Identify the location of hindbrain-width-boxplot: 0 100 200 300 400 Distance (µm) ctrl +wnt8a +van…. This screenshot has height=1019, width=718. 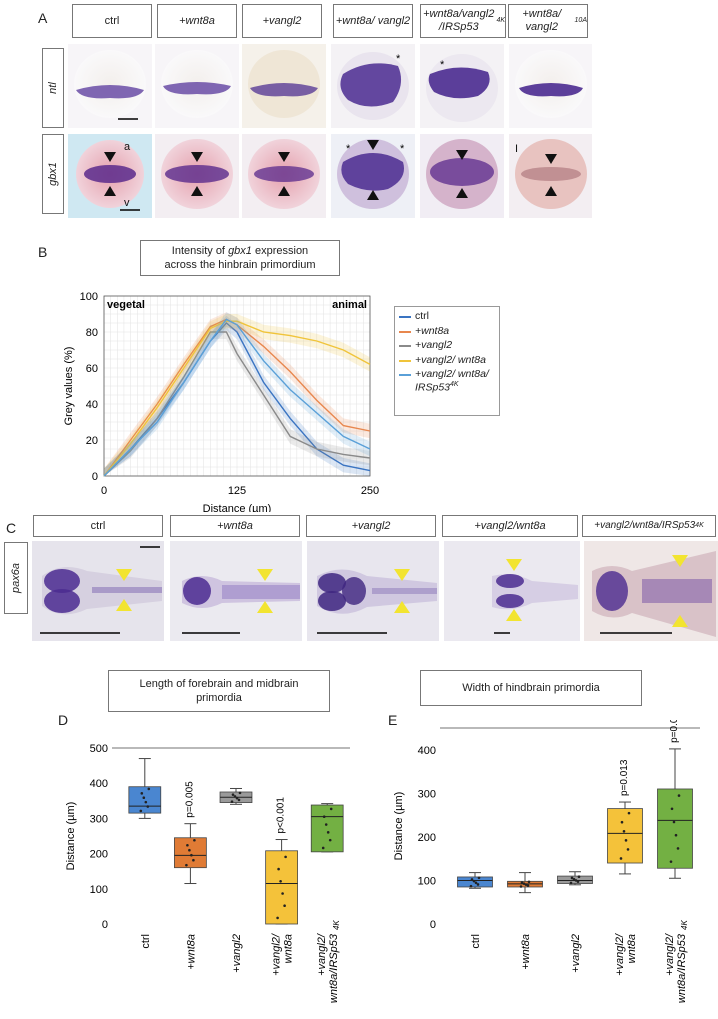
(546, 861).